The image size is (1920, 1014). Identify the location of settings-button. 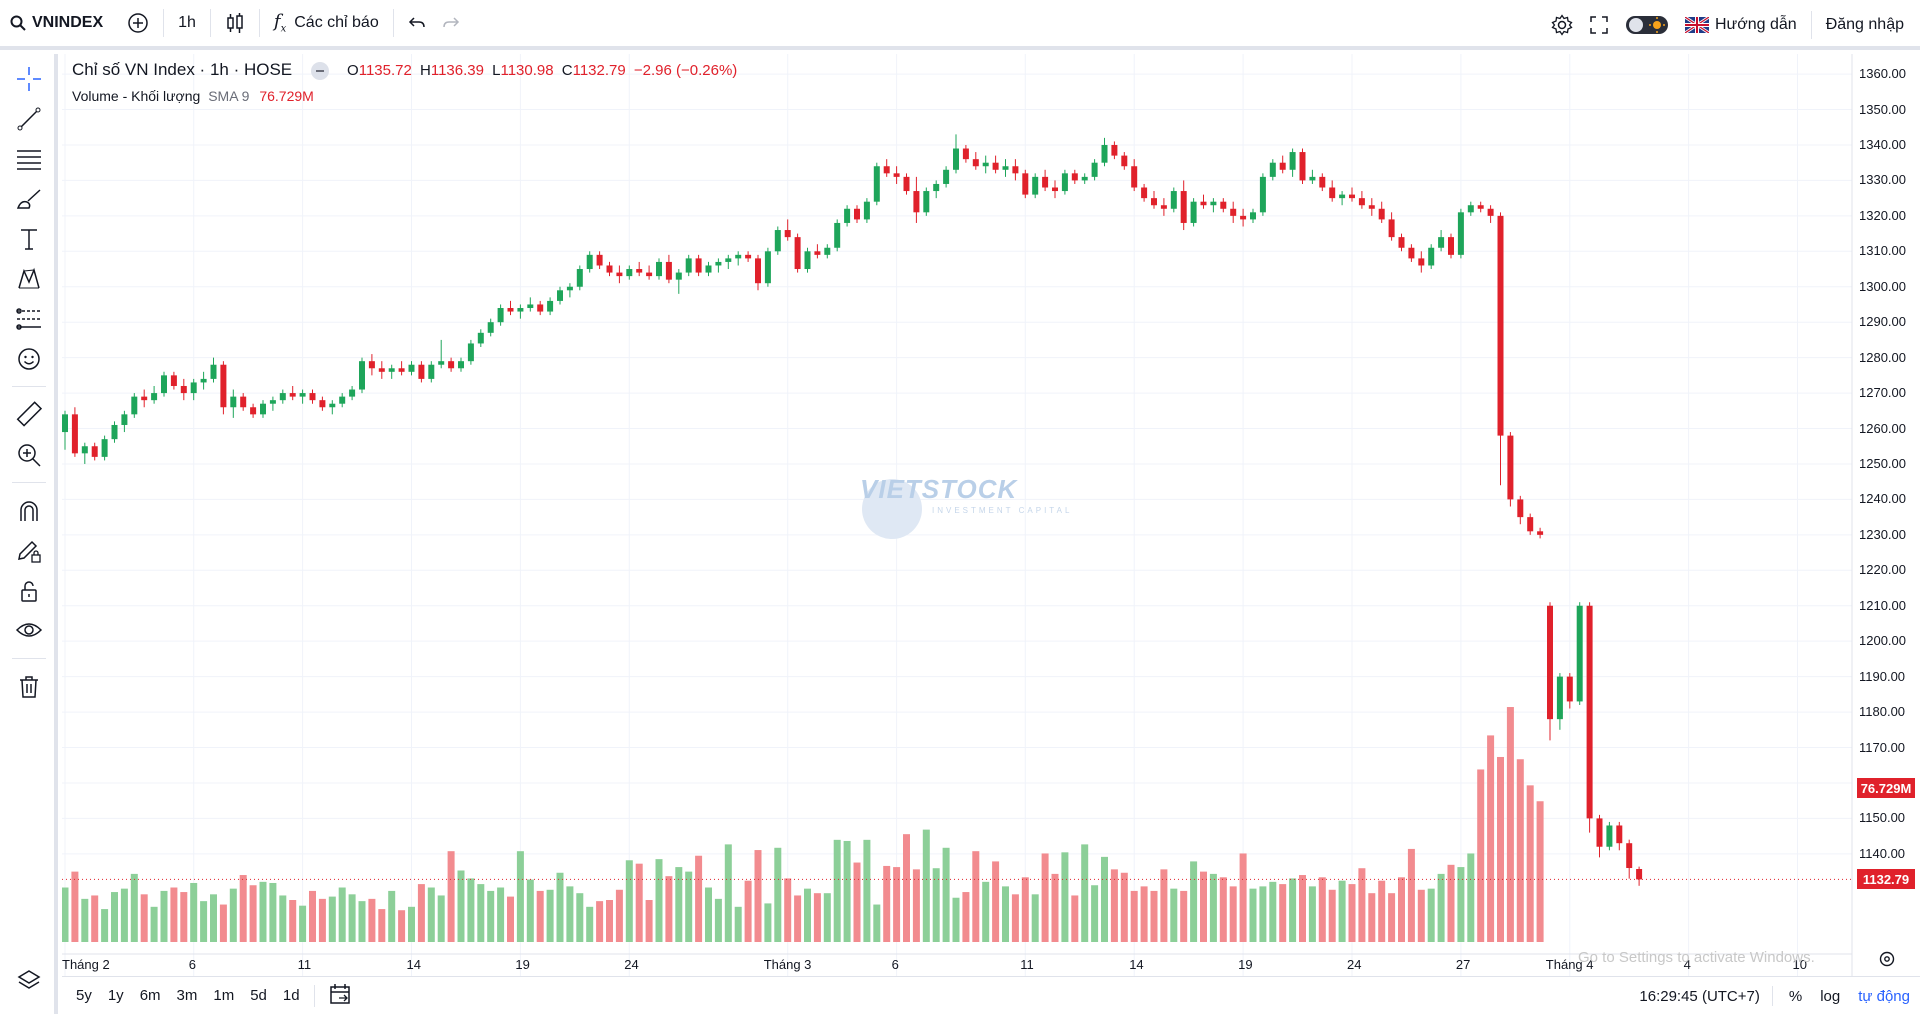
(1562, 25).